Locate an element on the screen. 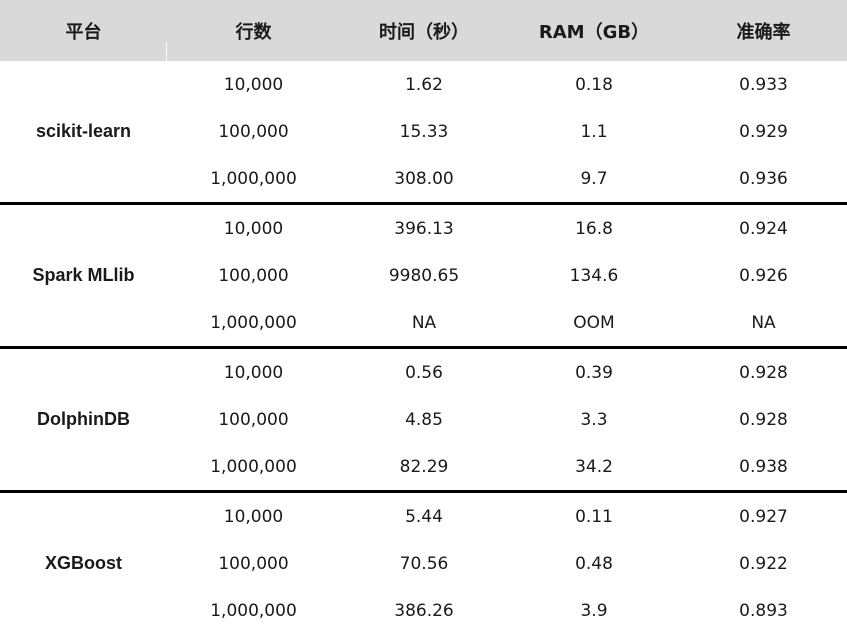 The height and width of the screenshot is (634, 847). cell-accuracy: 0.922 is located at coordinates (763, 563).